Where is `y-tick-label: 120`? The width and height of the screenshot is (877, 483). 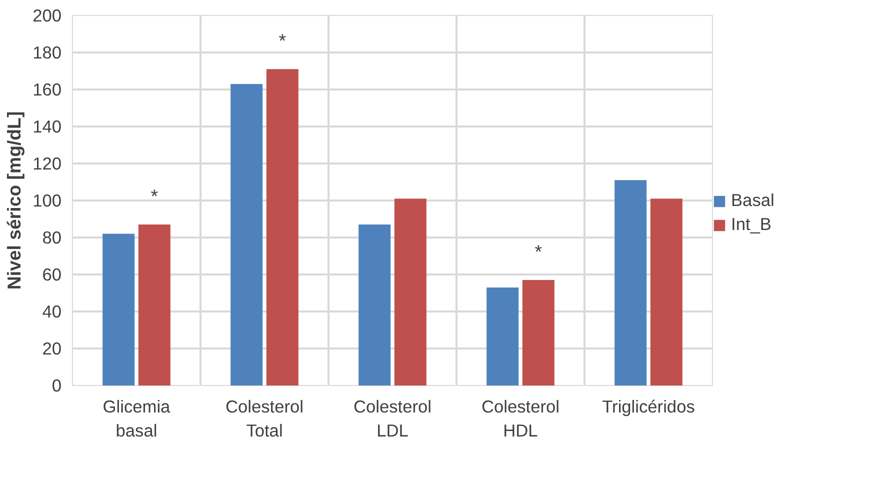
y-tick-label: 120 is located at coordinates (47, 164).